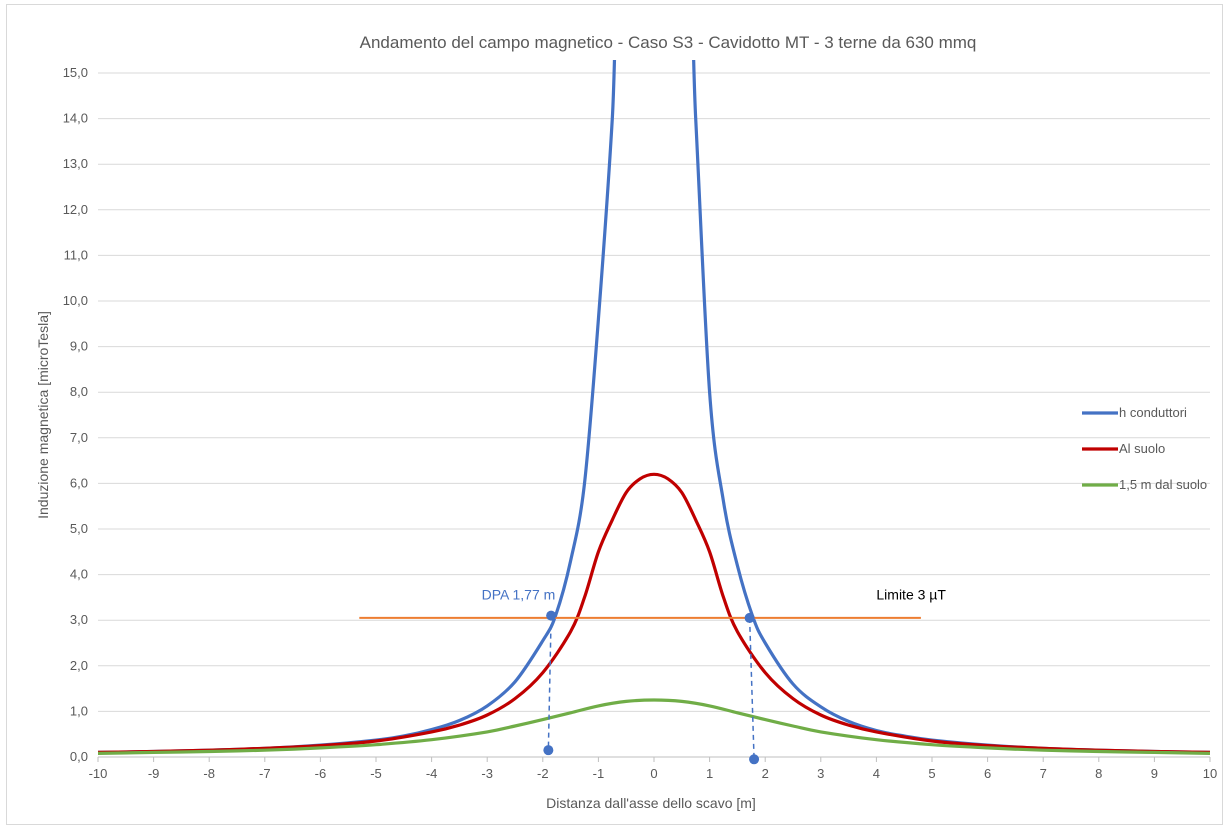 The width and height of the screenshot is (1227, 829). Describe the element at coordinates (376, 773) in the screenshot. I see `x-tick-label: -5` at that location.